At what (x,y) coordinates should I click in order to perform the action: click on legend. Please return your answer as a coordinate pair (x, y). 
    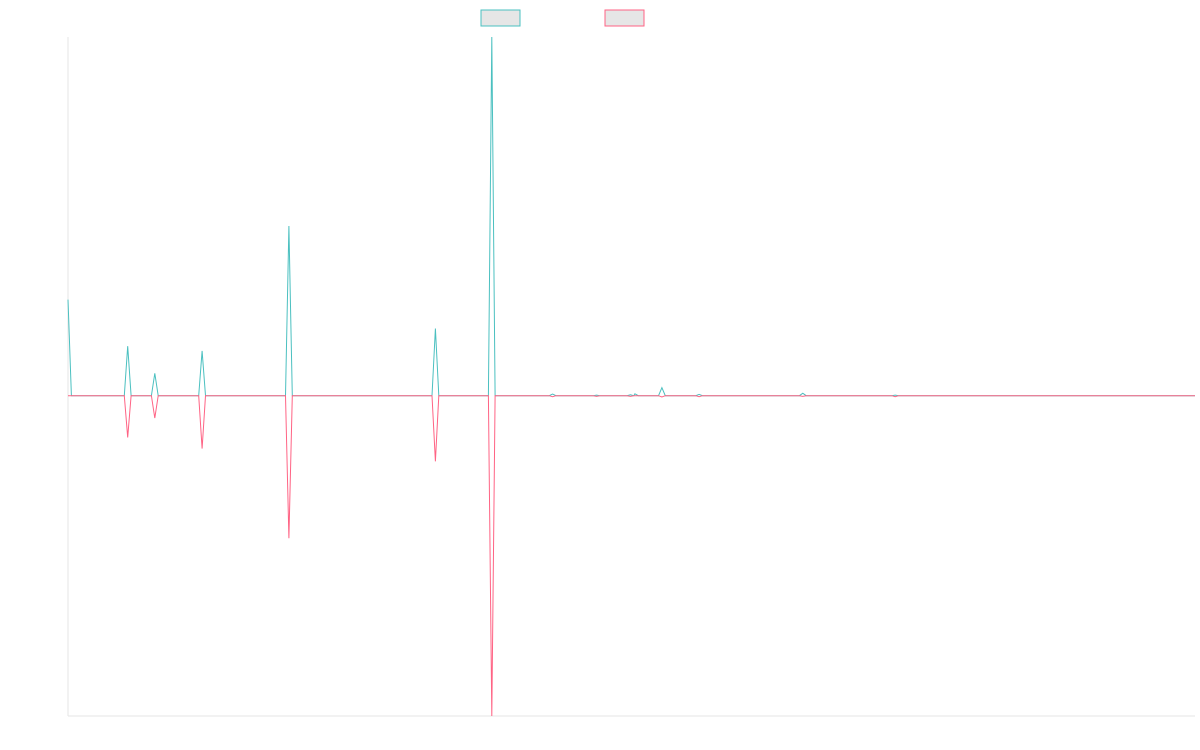
    Looking at the image, I should click on (562, 18).